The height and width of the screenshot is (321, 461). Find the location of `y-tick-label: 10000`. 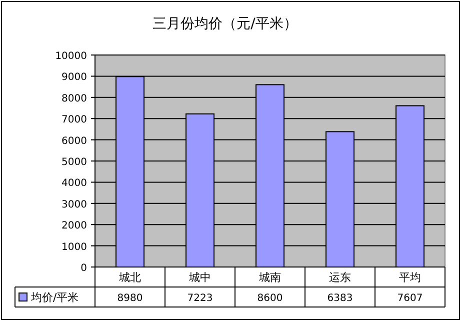

y-tick-label: 10000 is located at coordinates (71, 56).